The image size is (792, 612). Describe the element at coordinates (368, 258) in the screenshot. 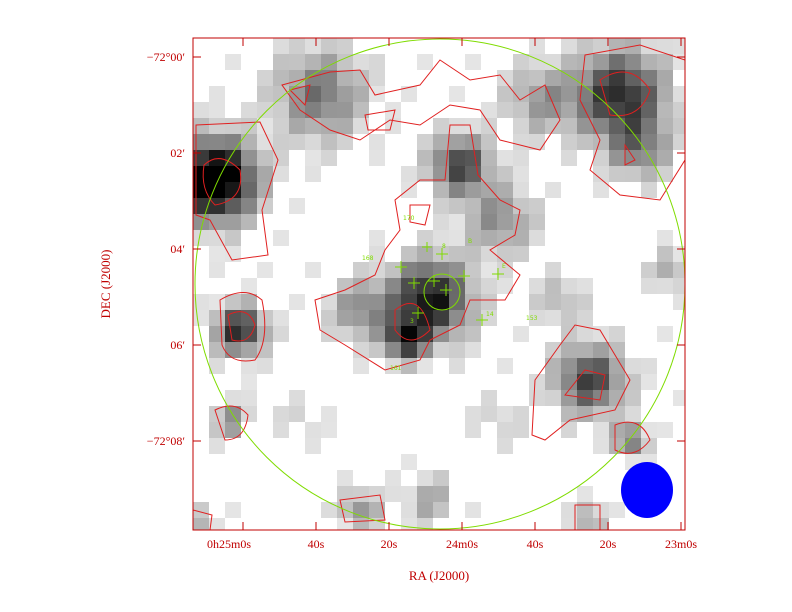

I see `source-label: 168` at that location.